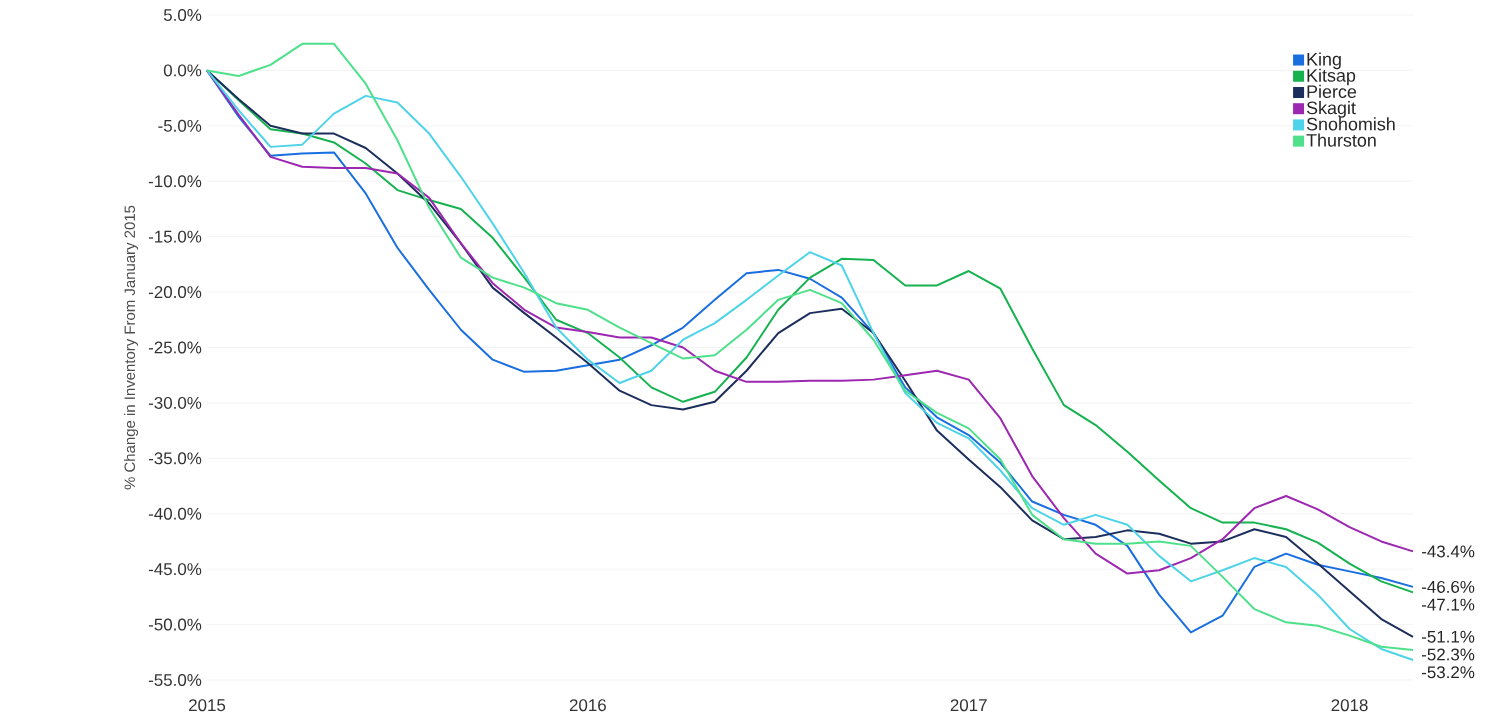 This screenshot has width=1485, height=727. Describe the element at coordinates (1448, 672) in the screenshot. I see `annotation: -53.2%` at that location.